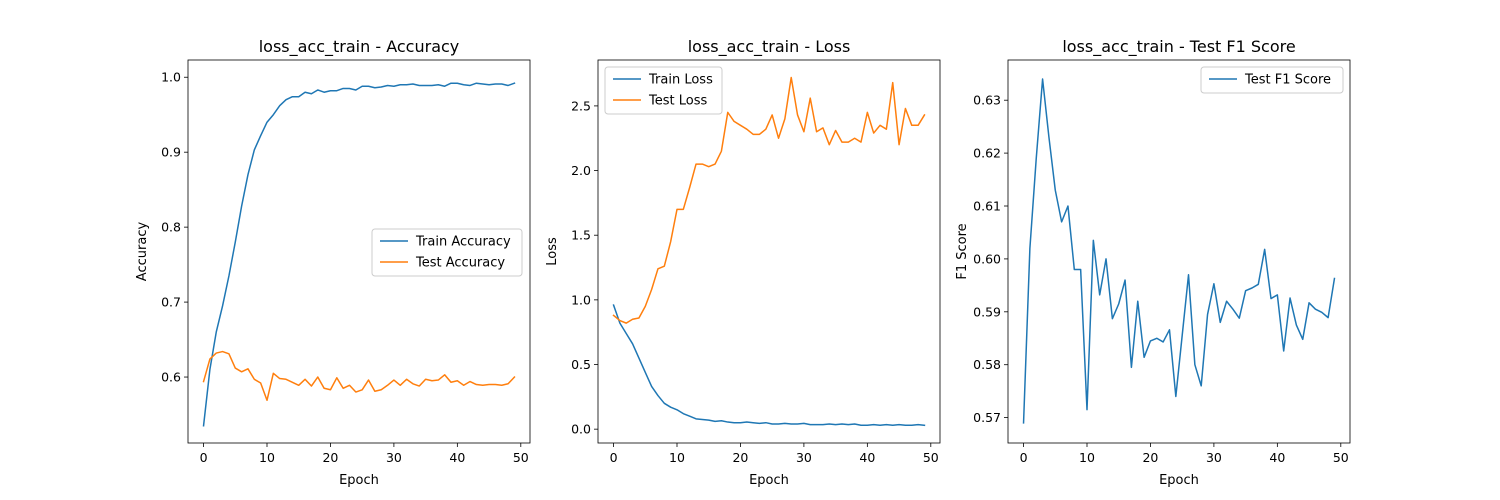 Image resolution: width=1500 pixels, height=500 pixels. What do you see at coordinates (1179, 480) in the screenshot?
I see `f1-x-axis-label: Epoch` at bounding box center [1179, 480].